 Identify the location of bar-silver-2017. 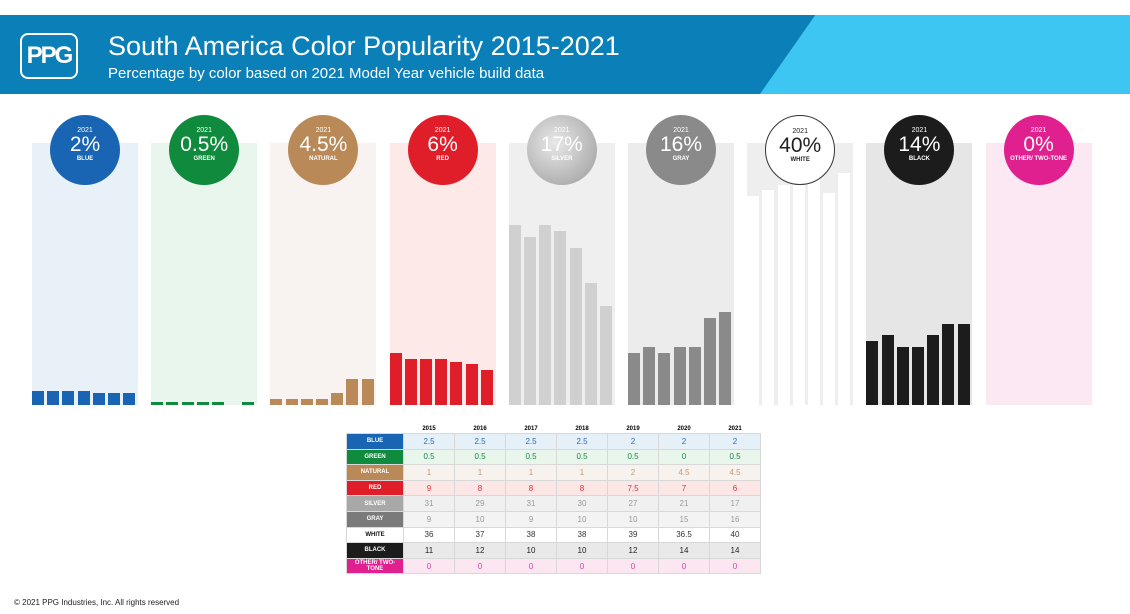
(545, 315).